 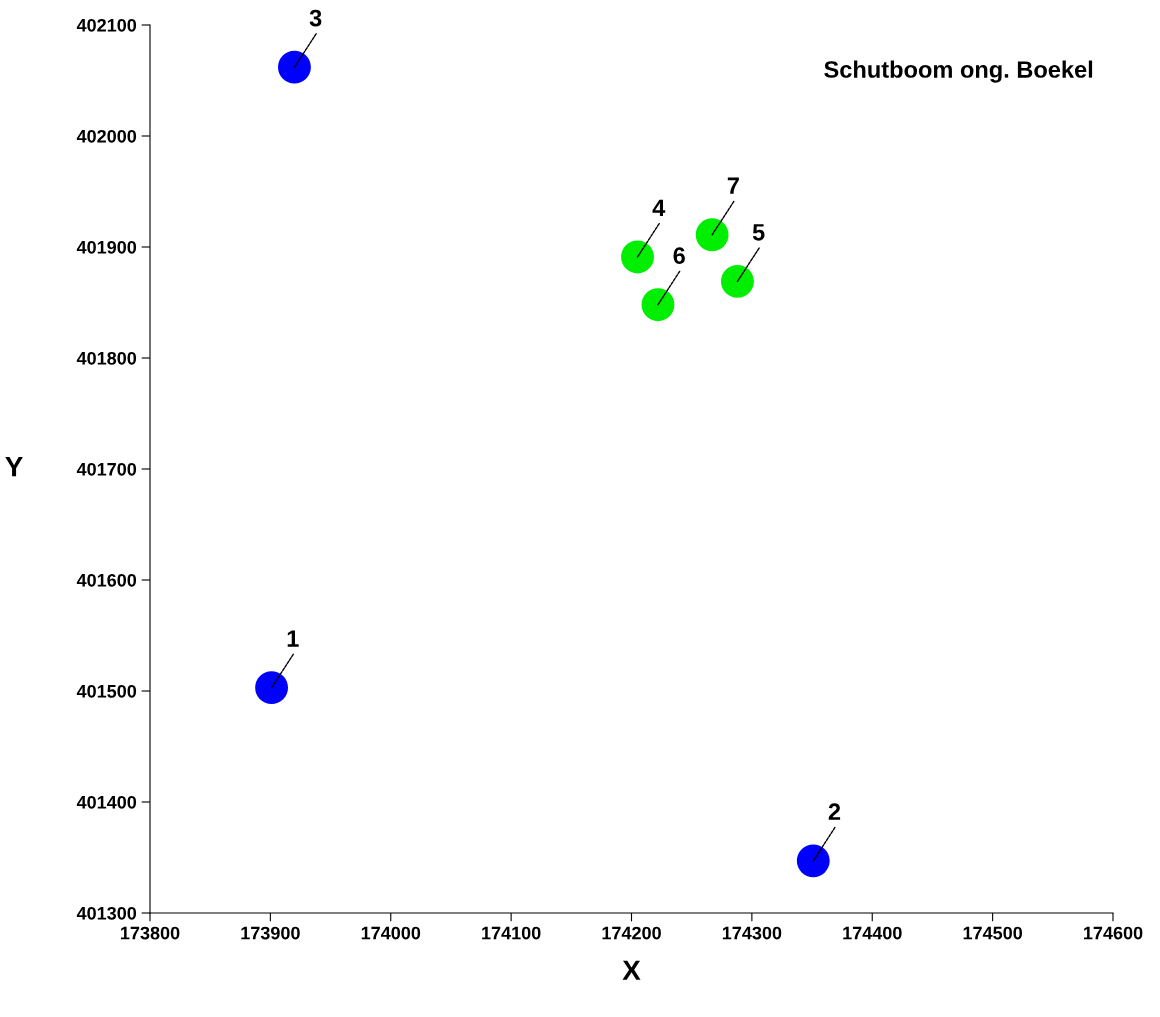 What do you see at coordinates (106, 358) in the screenshot?
I see `y-tick-label: 401800` at bounding box center [106, 358].